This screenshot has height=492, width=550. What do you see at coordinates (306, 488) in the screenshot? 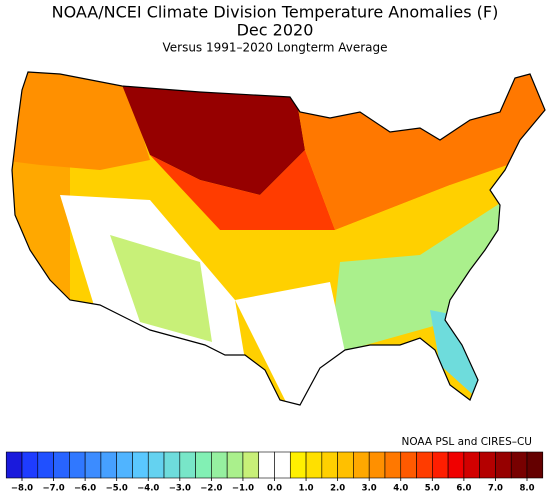
I see `tick-label: 1.0` at bounding box center [306, 488].